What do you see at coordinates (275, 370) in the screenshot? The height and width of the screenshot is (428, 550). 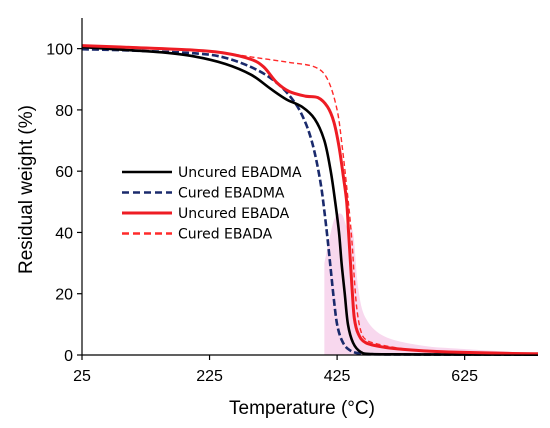 I see `x-ticks: 25 225 425 625` at bounding box center [275, 370].